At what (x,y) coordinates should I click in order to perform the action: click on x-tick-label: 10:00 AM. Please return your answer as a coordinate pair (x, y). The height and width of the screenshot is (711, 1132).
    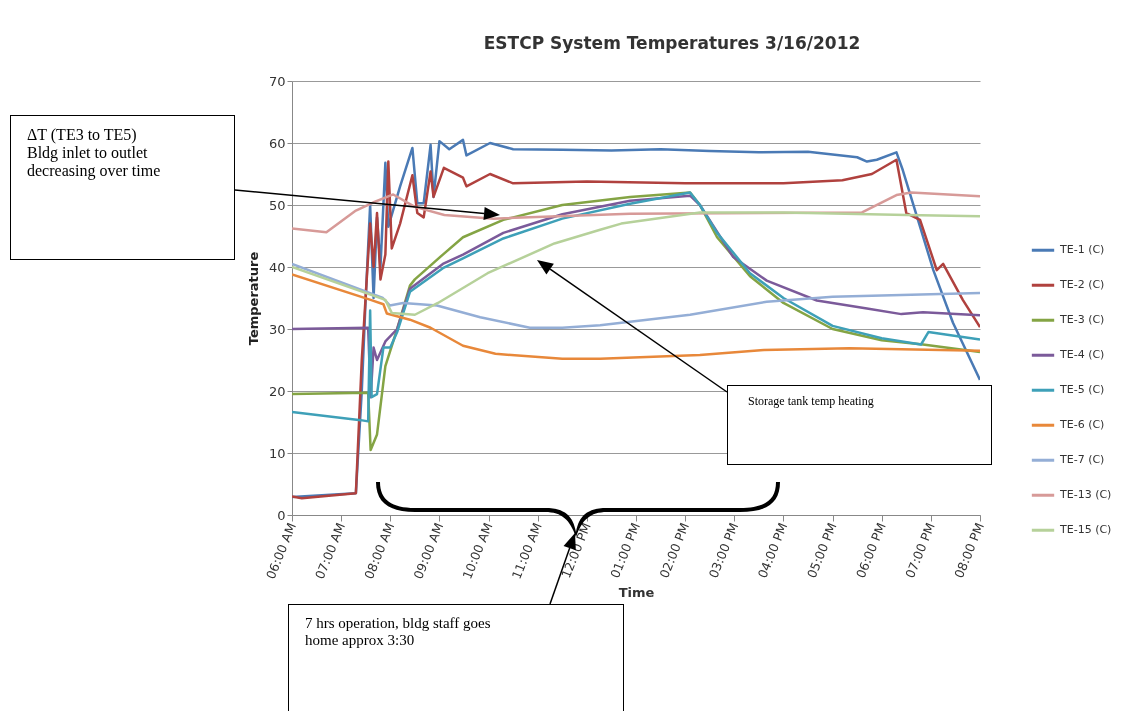
    Looking at the image, I should click on (477, 551).